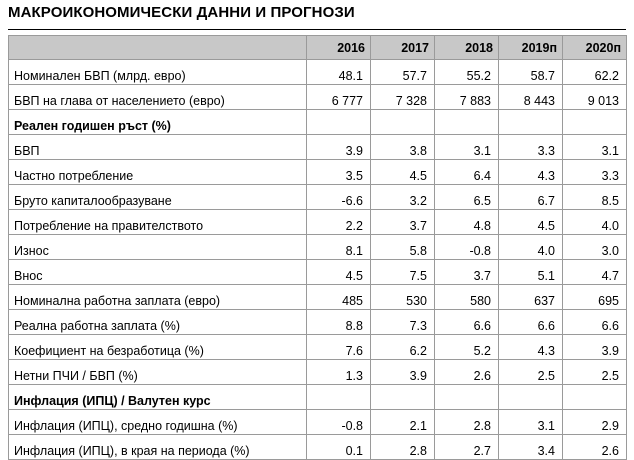 This screenshot has height=460, width=634. Describe the element at coordinates (594, 72) in the screenshot. I see `value-cell: 62.2` at that location.